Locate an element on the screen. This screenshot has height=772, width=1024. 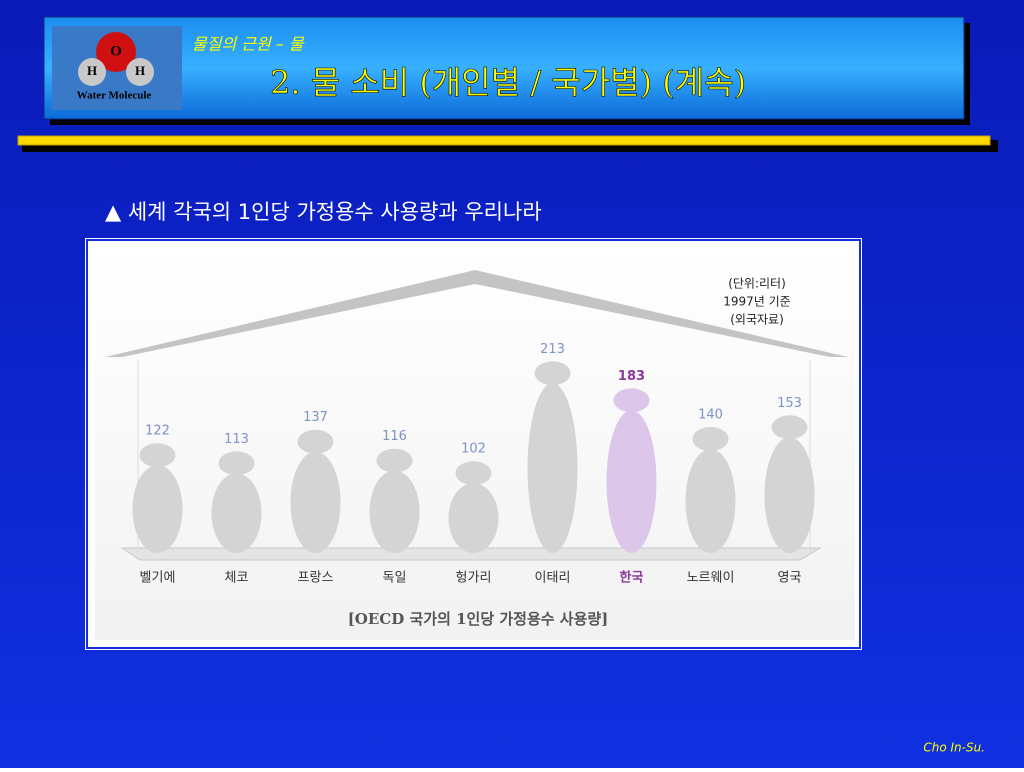
logo-text: O is located at coordinates (116, 51).